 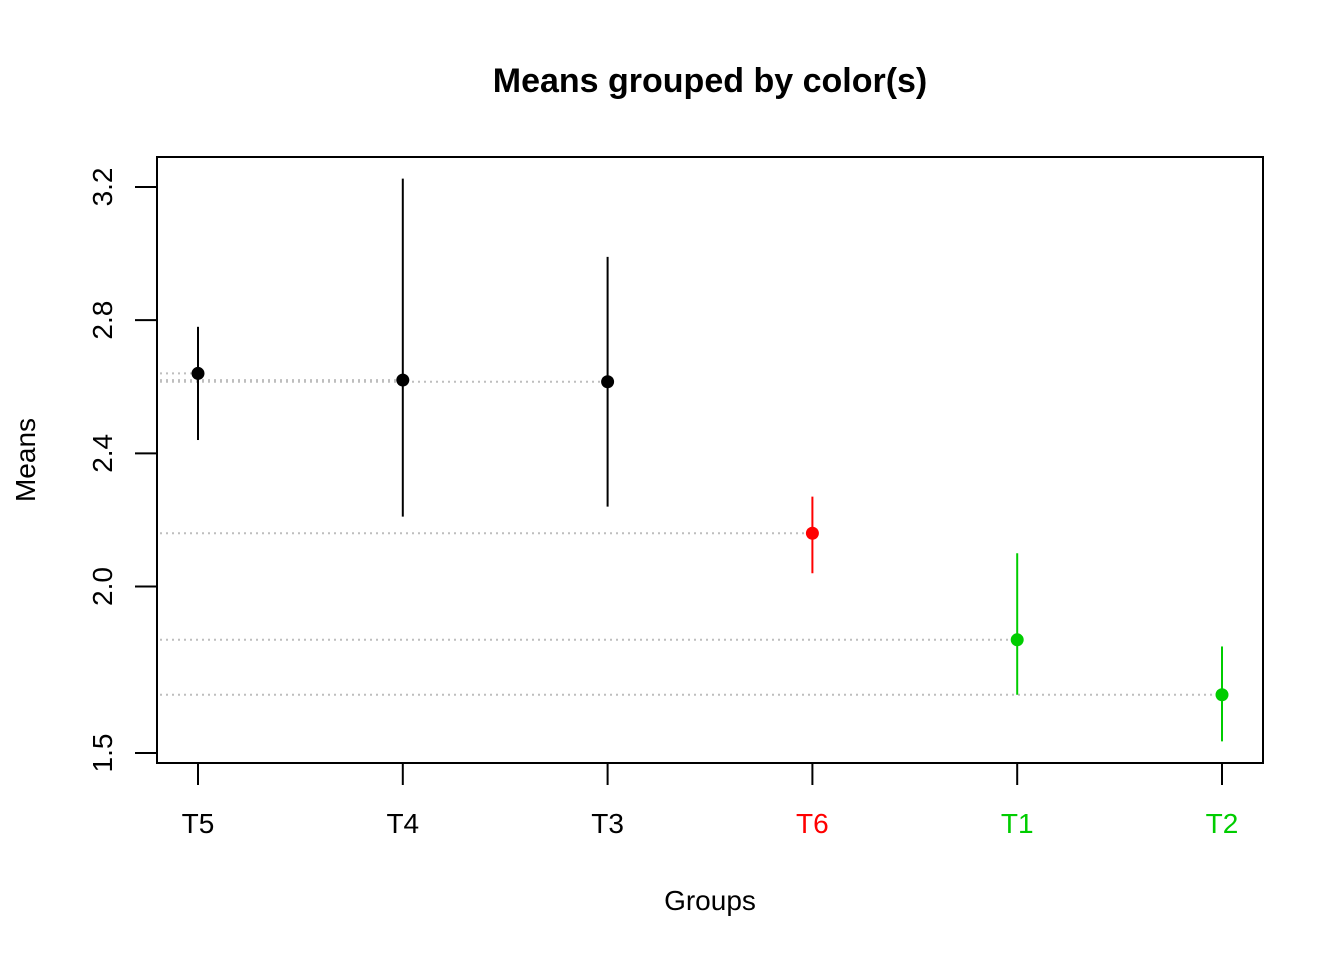 I want to click on y-axis: 1.5 2.0 2.4 2.8 3.2, so click(x=122, y=469).